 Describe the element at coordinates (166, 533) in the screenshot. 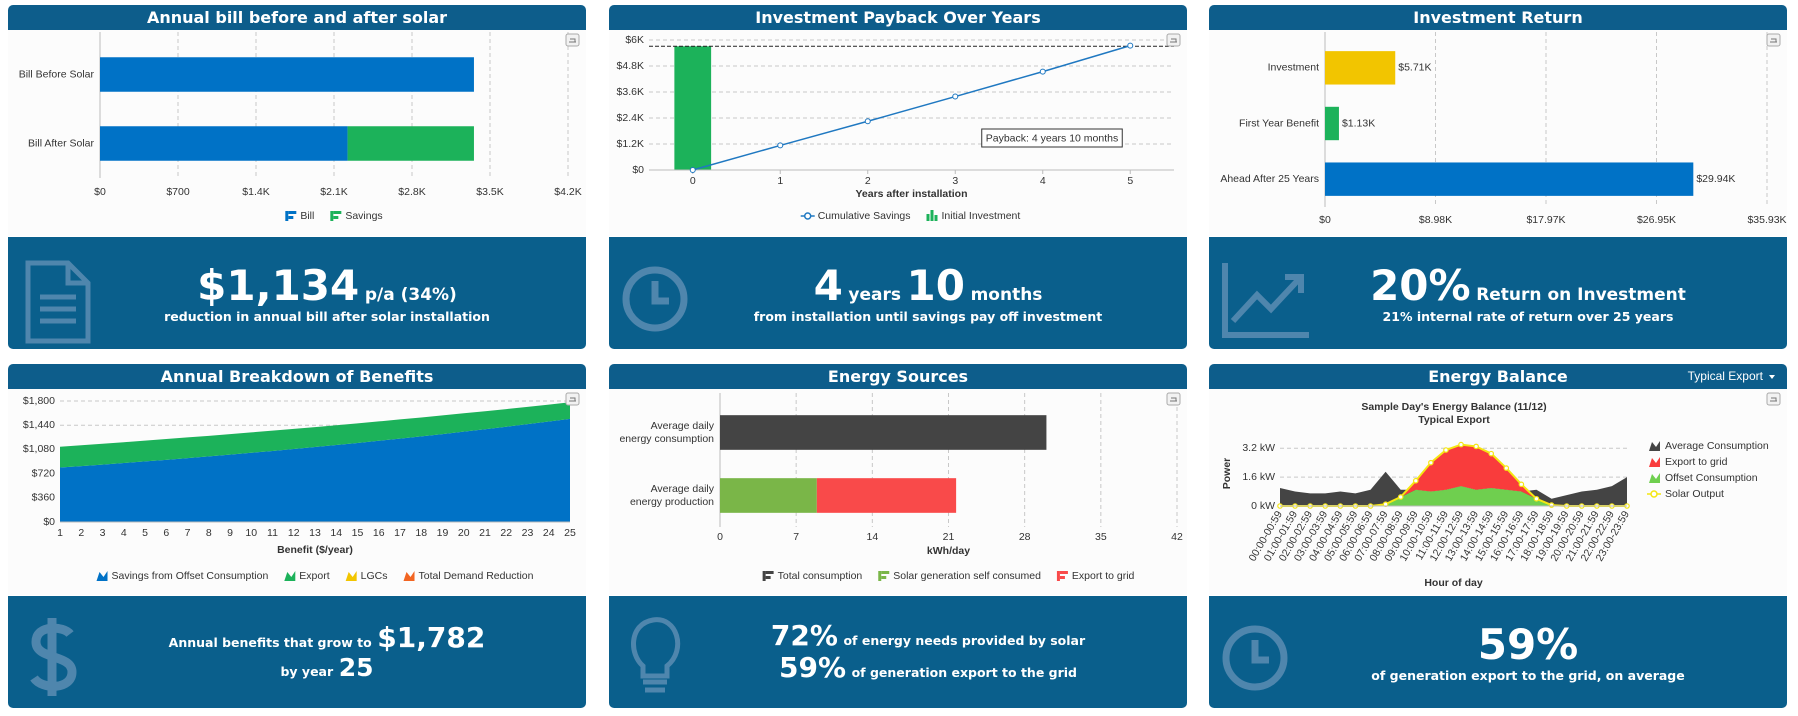

I see `x-tick-label: 6` at that location.